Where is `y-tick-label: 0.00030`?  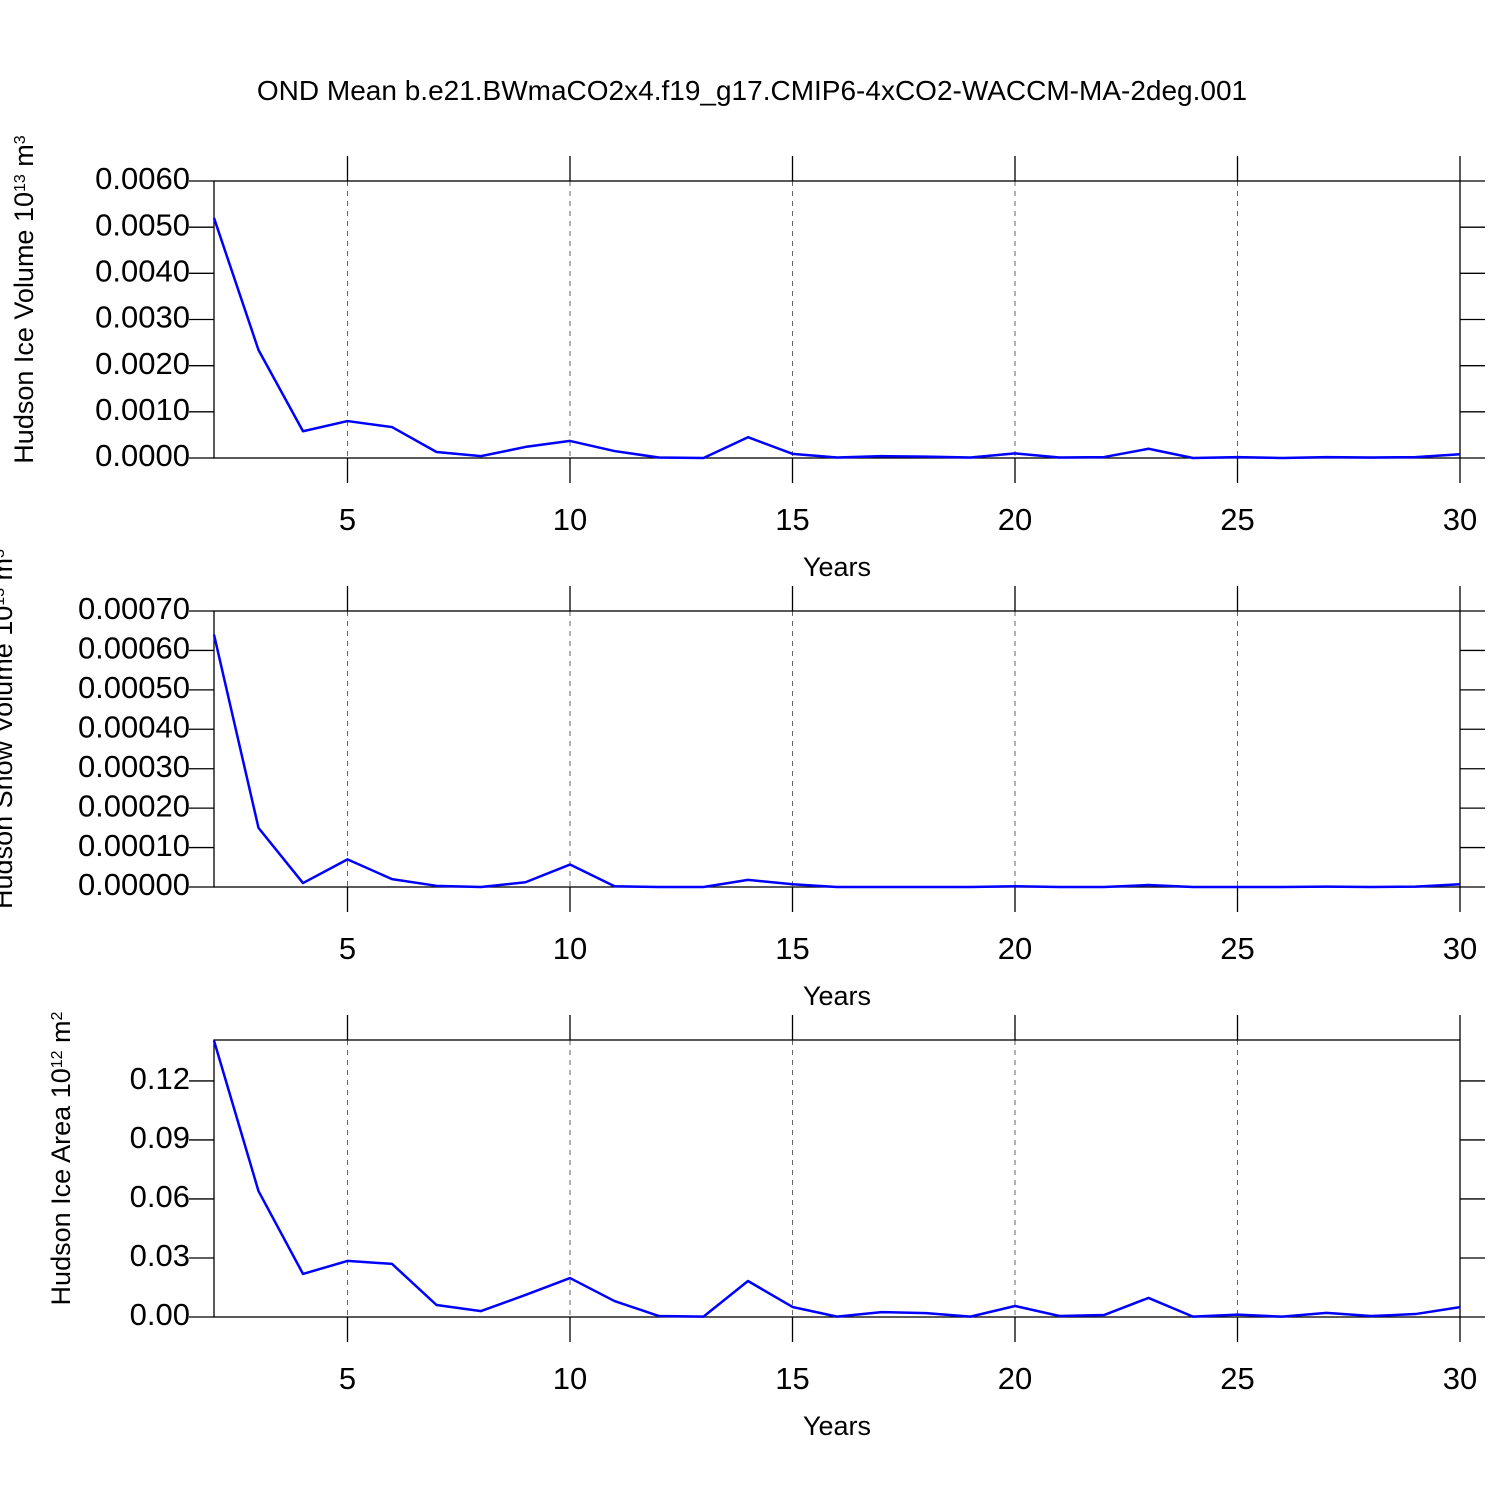 y-tick-label: 0.00030 is located at coordinates (134, 766).